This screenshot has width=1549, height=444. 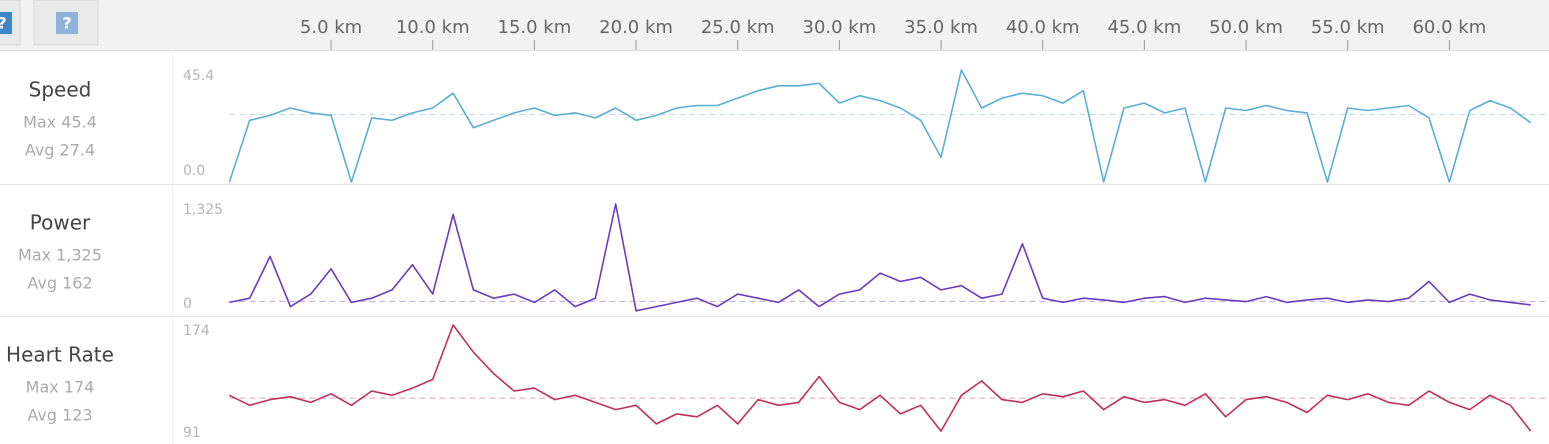 What do you see at coordinates (60, 223) in the screenshot?
I see `panel-name: Power` at bounding box center [60, 223].